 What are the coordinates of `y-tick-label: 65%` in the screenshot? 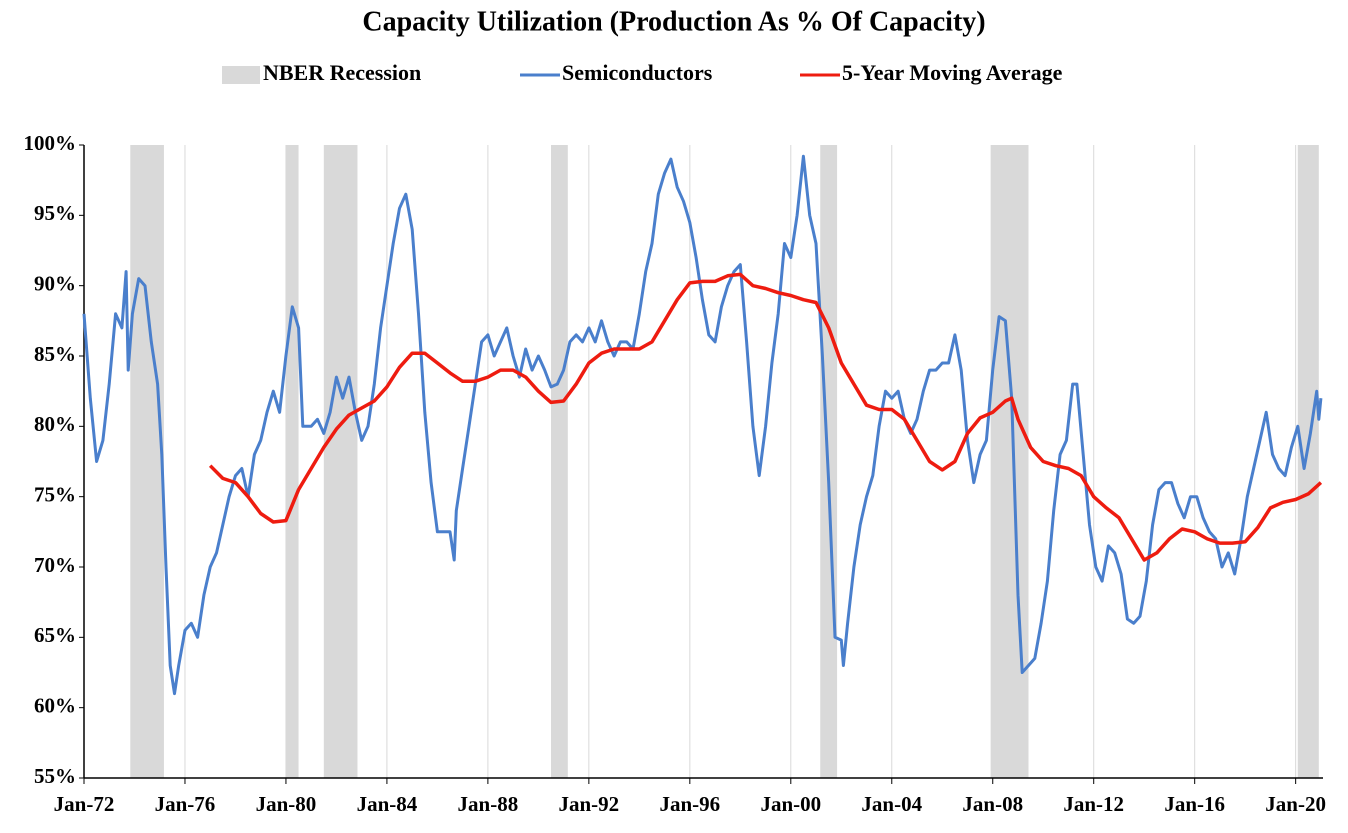 It's located at (55, 635).